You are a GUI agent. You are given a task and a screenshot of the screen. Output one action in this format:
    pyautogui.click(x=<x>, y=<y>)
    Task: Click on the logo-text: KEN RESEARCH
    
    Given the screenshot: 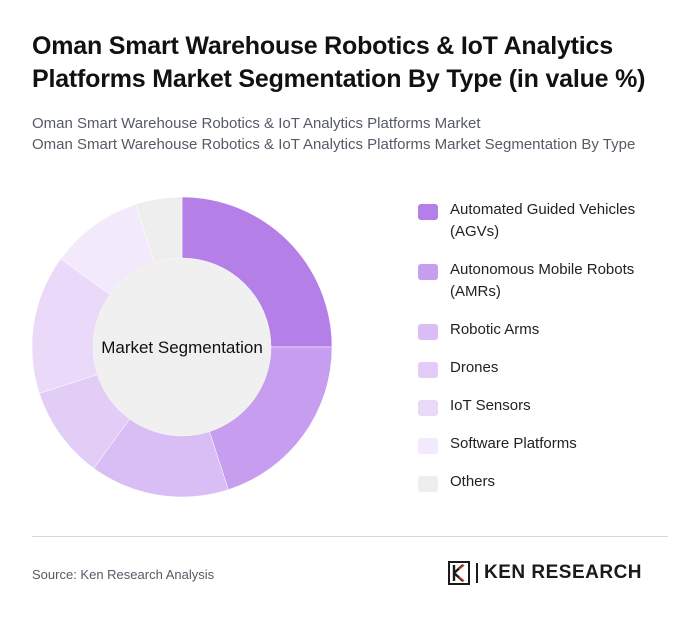 What is the action you would take?
    pyautogui.click(x=563, y=572)
    